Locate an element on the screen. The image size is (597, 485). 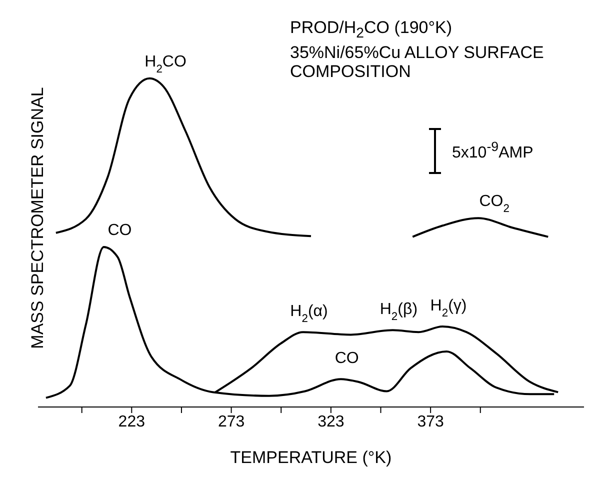
x-axis-title: TEMPERATURE (°K) is located at coordinates (311, 457).